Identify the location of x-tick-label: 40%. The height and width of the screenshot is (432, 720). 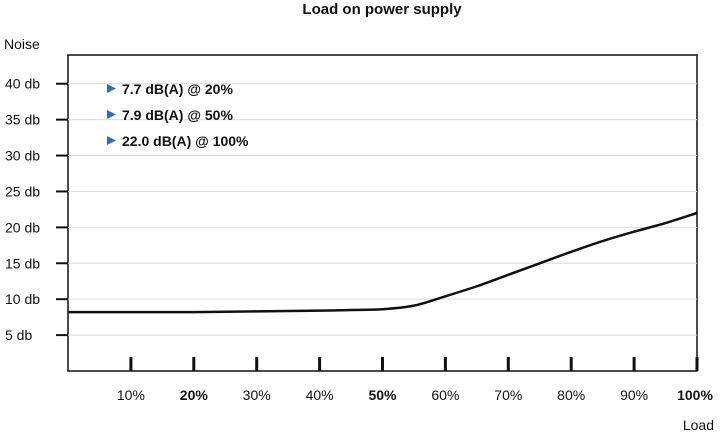
(320, 395).